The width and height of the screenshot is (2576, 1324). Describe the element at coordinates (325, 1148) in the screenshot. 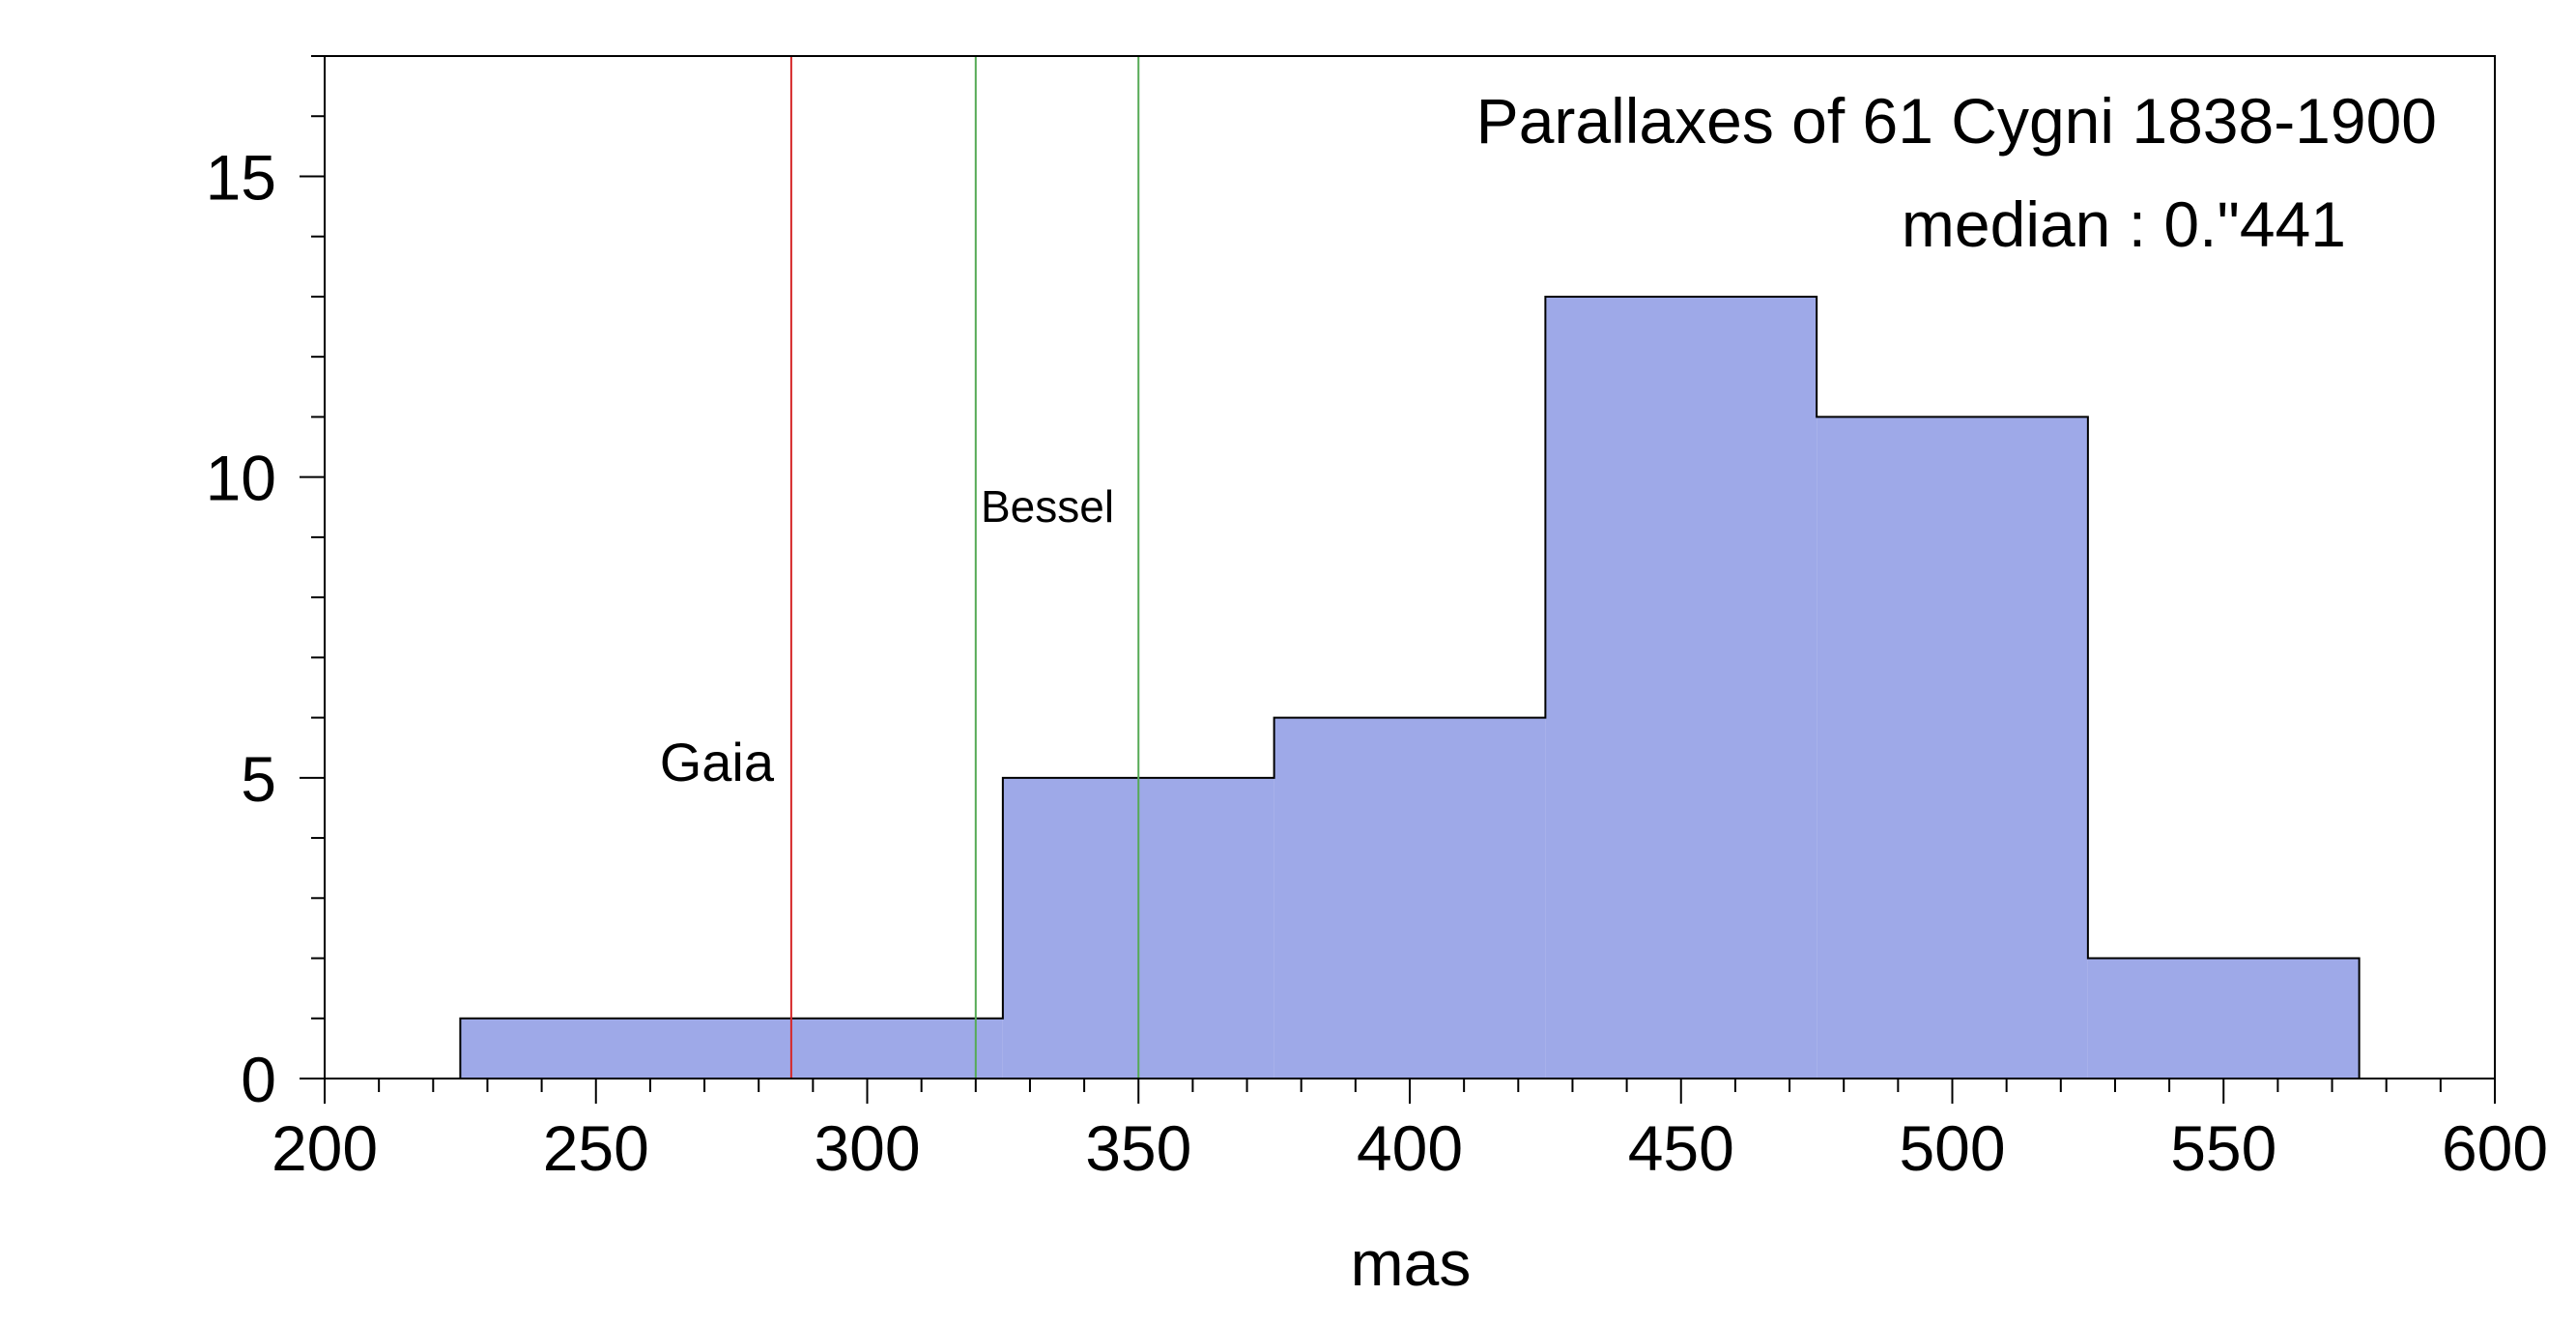

I see `x-tick-label: 200` at that location.